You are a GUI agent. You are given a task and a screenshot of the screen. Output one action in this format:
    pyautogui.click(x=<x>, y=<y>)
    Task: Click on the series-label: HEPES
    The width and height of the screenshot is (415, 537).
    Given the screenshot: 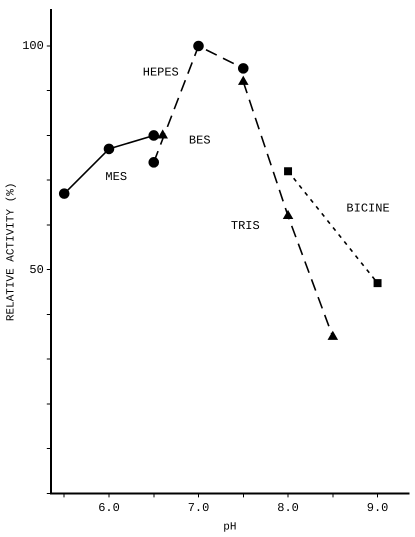 What is the action you would take?
    pyautogui.click(x=160, y=72)
    